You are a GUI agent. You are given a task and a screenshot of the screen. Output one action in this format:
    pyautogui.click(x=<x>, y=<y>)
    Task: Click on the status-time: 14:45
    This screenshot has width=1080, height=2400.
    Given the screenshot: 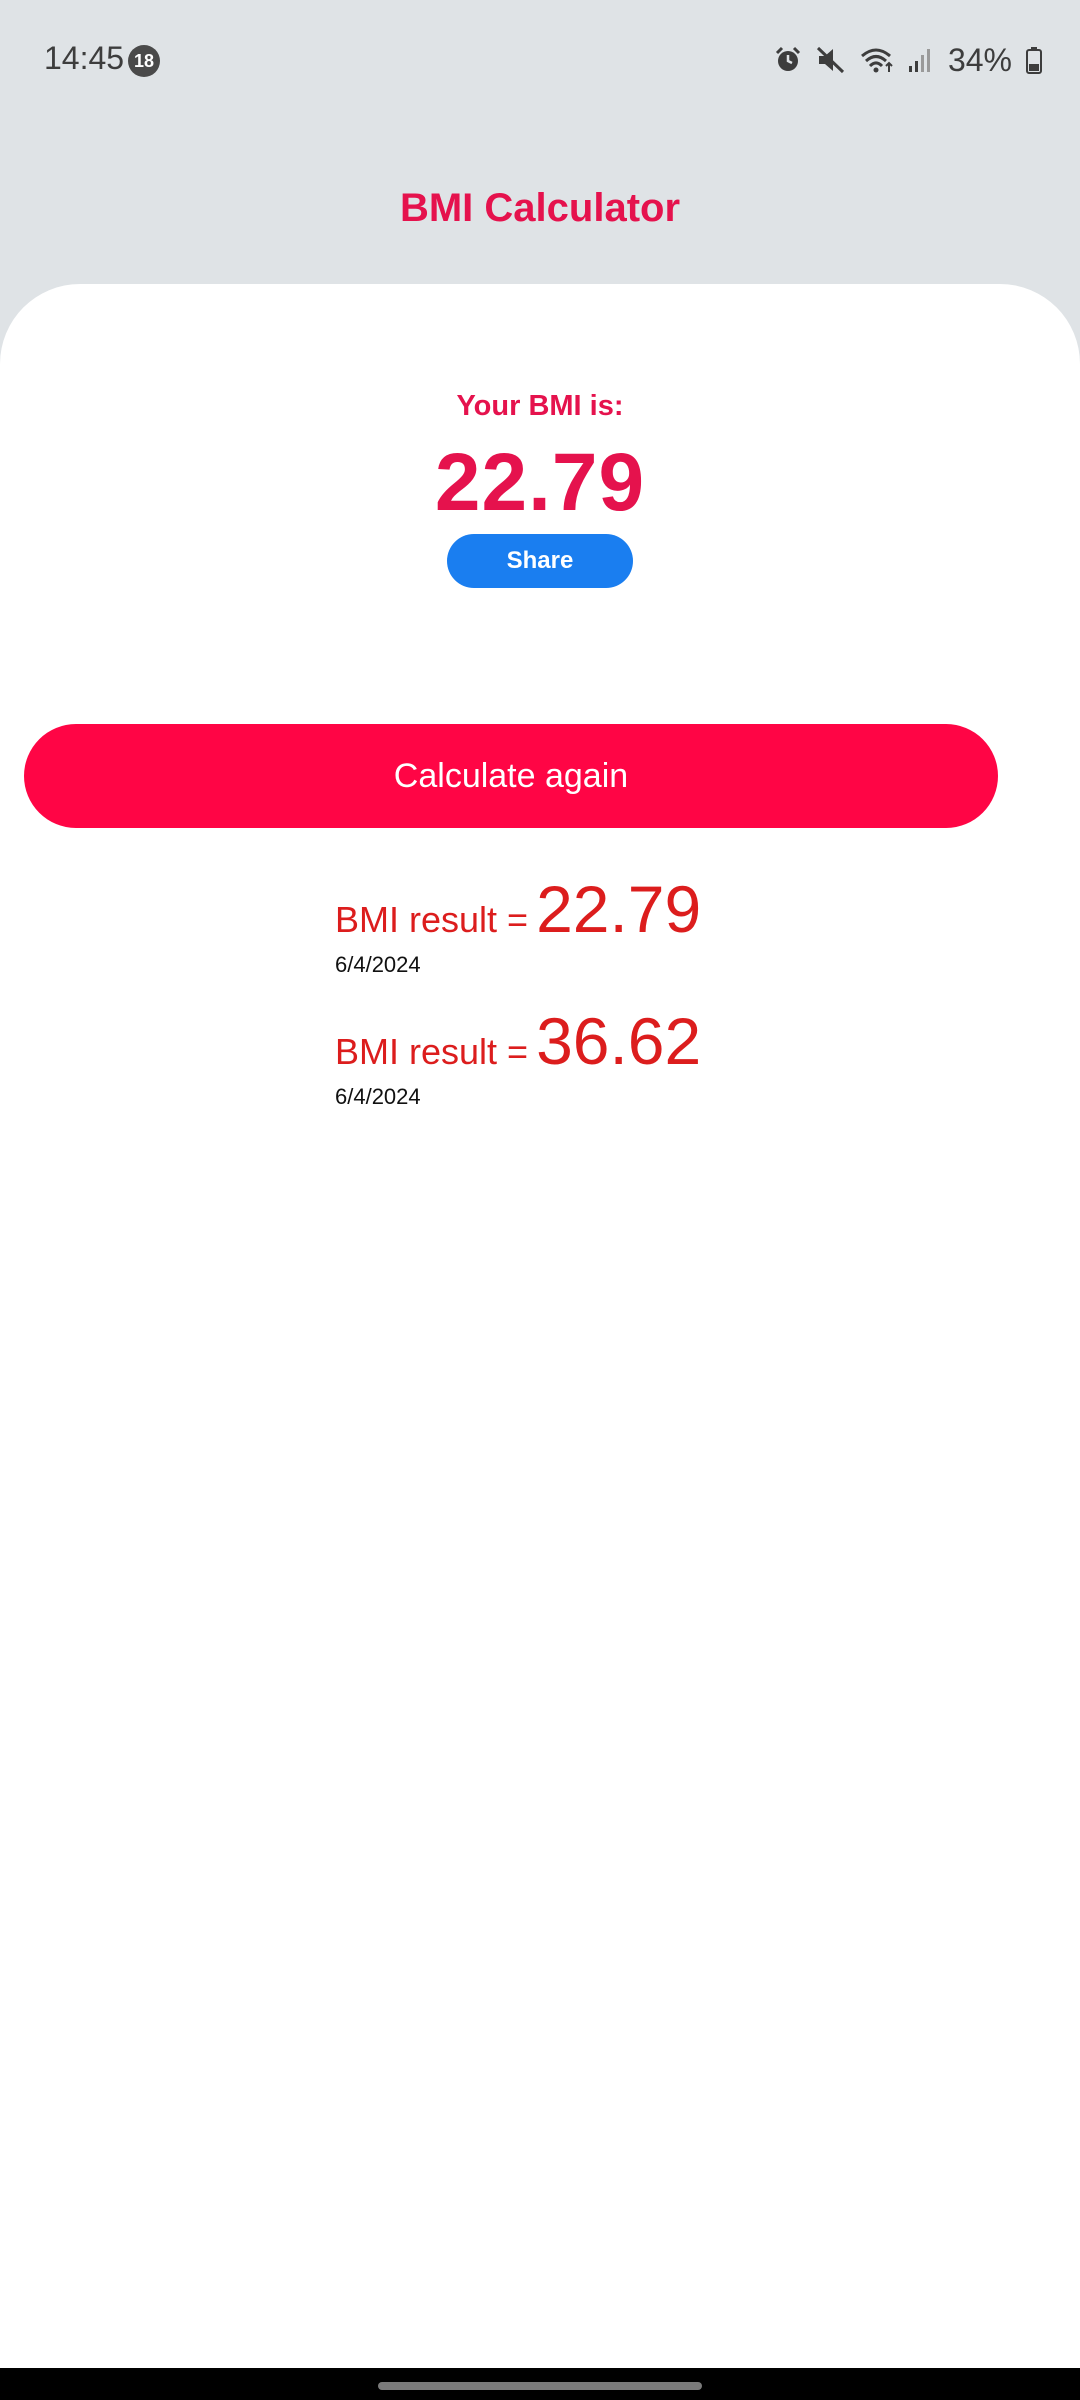 What is the action you would take?
    pyautogui.click(x=84, y=58)
    